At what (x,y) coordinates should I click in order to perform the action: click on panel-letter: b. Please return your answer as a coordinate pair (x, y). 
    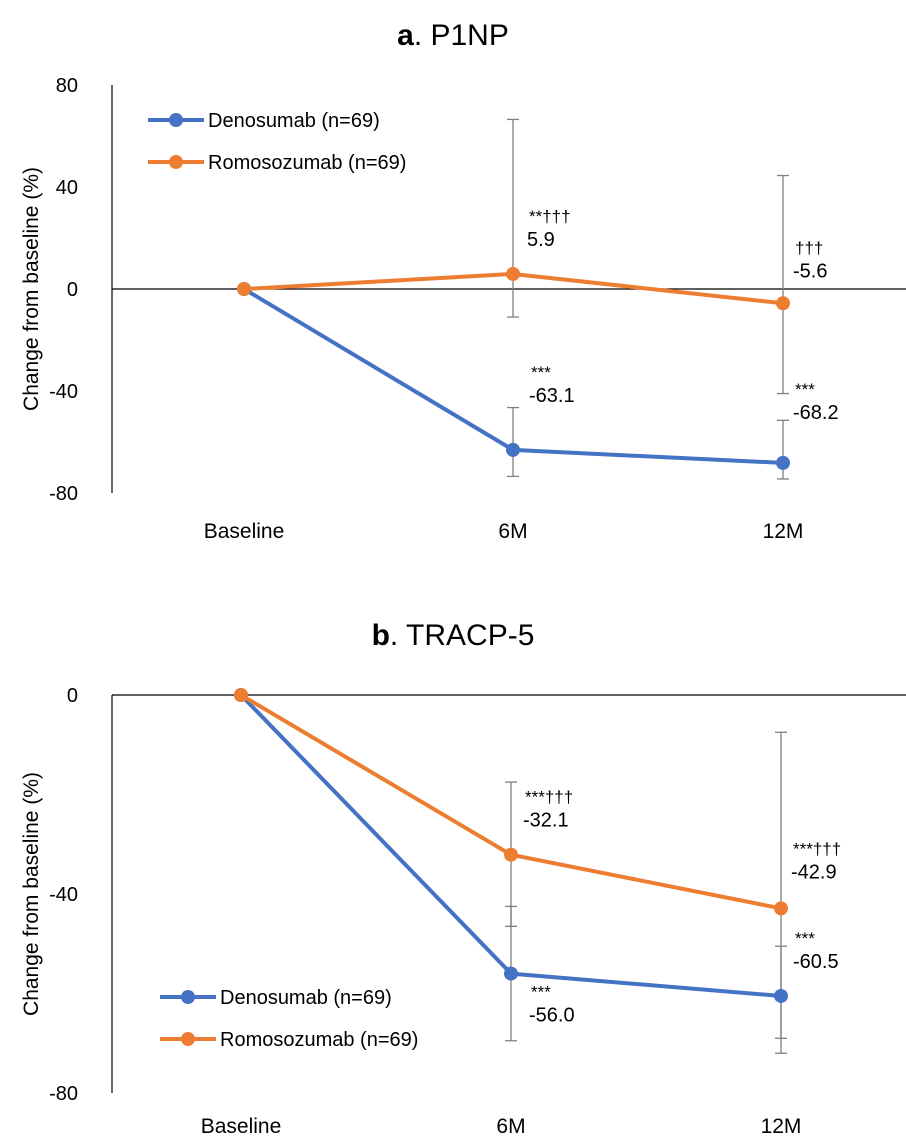
    Looking at the image, I should click on (381, 635).